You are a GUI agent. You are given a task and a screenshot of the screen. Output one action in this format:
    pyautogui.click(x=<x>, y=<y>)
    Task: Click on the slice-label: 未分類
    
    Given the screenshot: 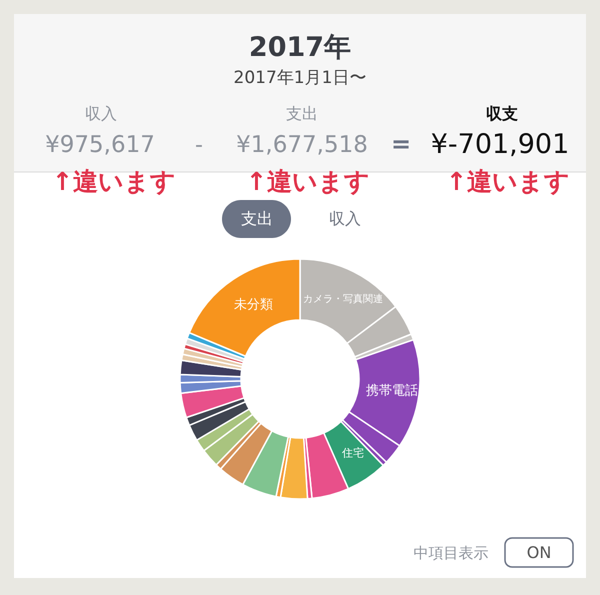 What is the action you would take?
    pyautogui.click(x=253, y=305)
    